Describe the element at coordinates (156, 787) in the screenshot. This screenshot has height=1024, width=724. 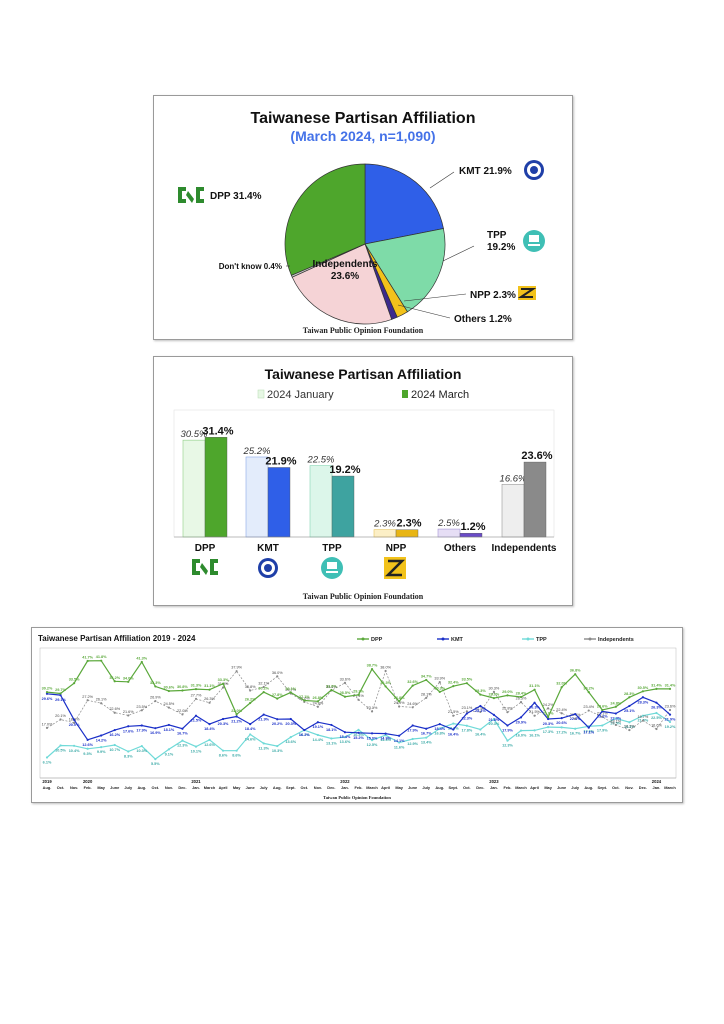
I see `line-x-tick-label: Oct.` at that location.